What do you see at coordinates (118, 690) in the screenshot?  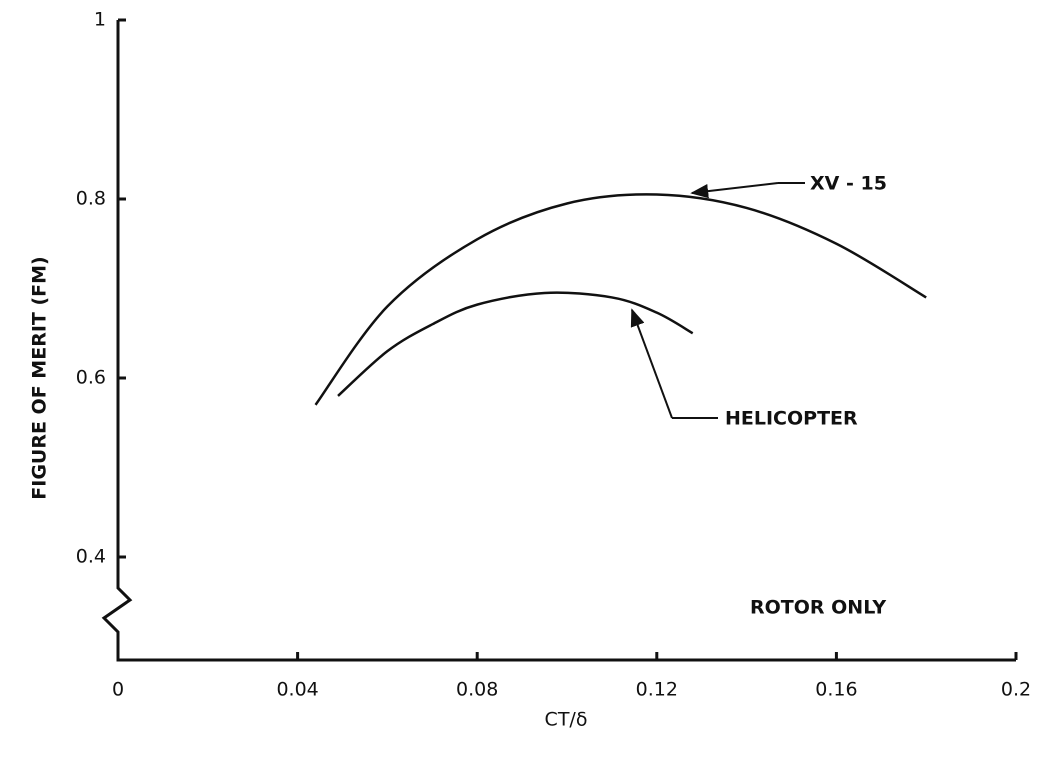 I see `x-tick-label: 0` at bounding box center [118, 690].